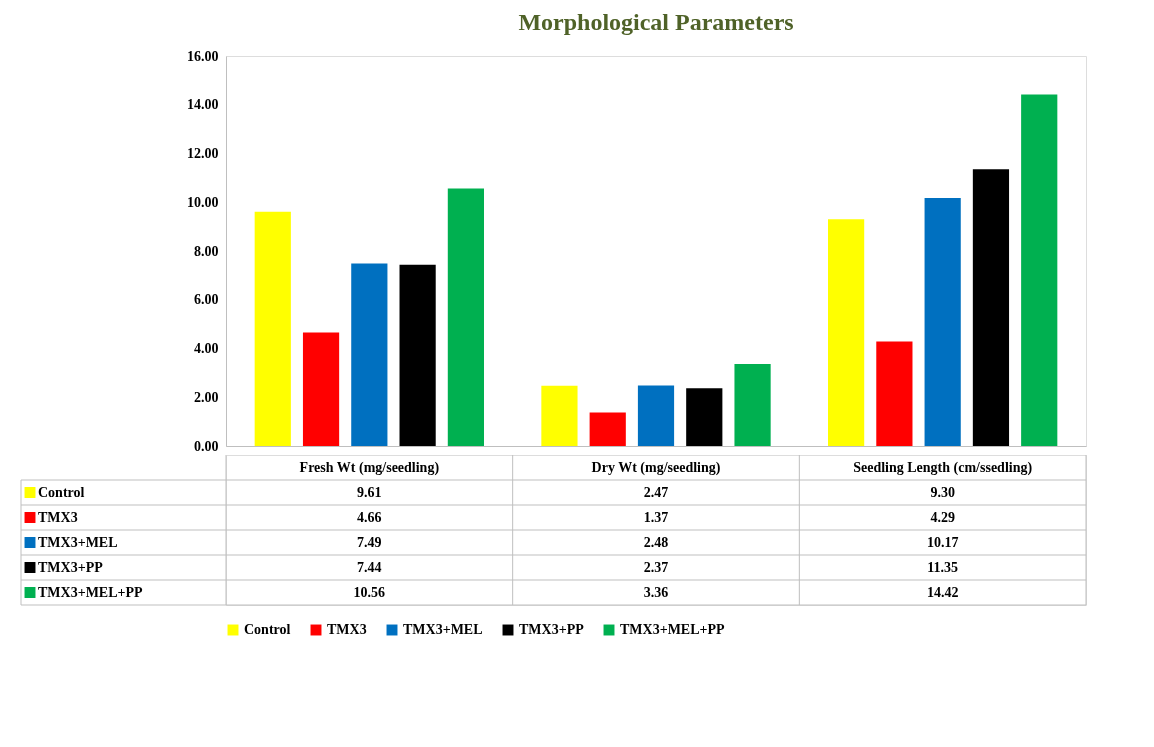 The height and width of the screenshot is (747, 1154). Describe the element at coordinates (369, 592) in the screenshot. I see `data-label: 10.56` at that location.